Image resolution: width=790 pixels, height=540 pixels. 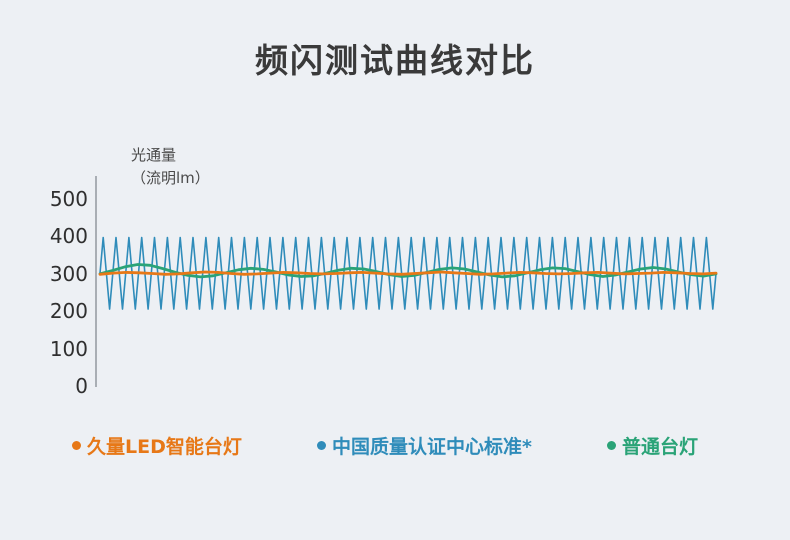 What do you see at coordinates (659, 447) in the screenshot?
I see `legend-label: 普通台灯` at bounding box center [659, 447].